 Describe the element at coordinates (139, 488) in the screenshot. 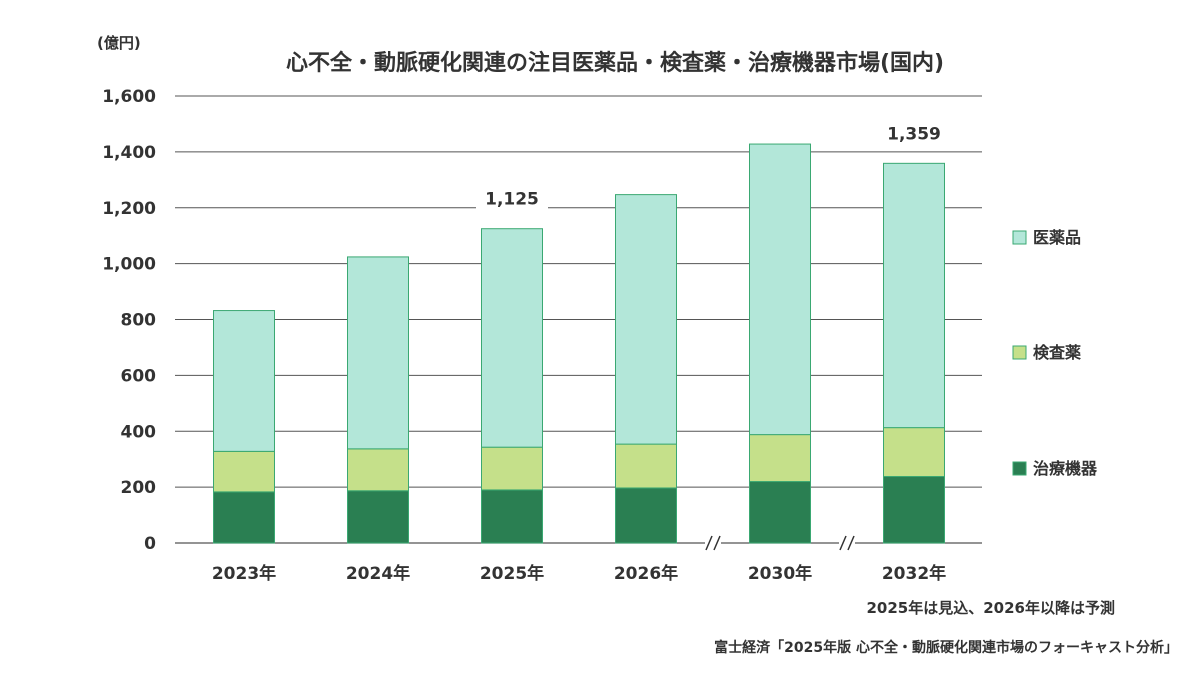

I see `y-tick-label: 200` at that location.